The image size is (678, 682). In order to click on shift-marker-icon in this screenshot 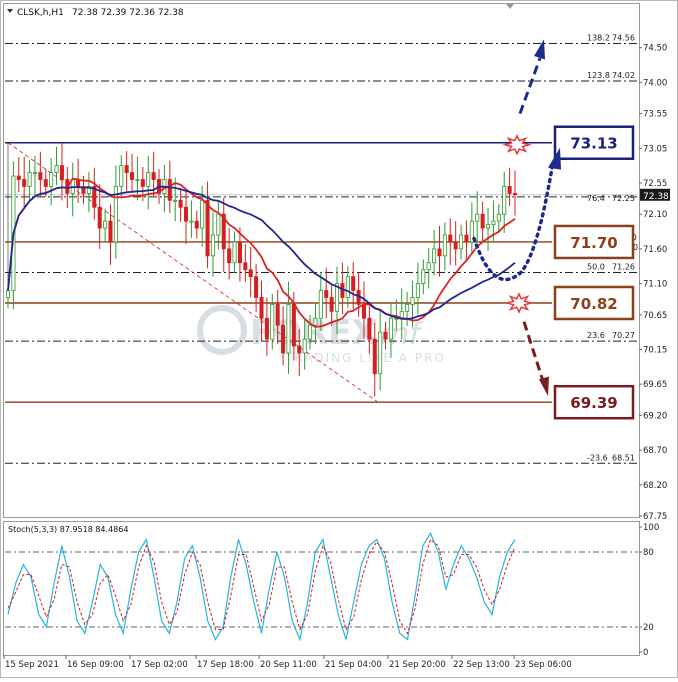, I will do `click(510, 6)`.